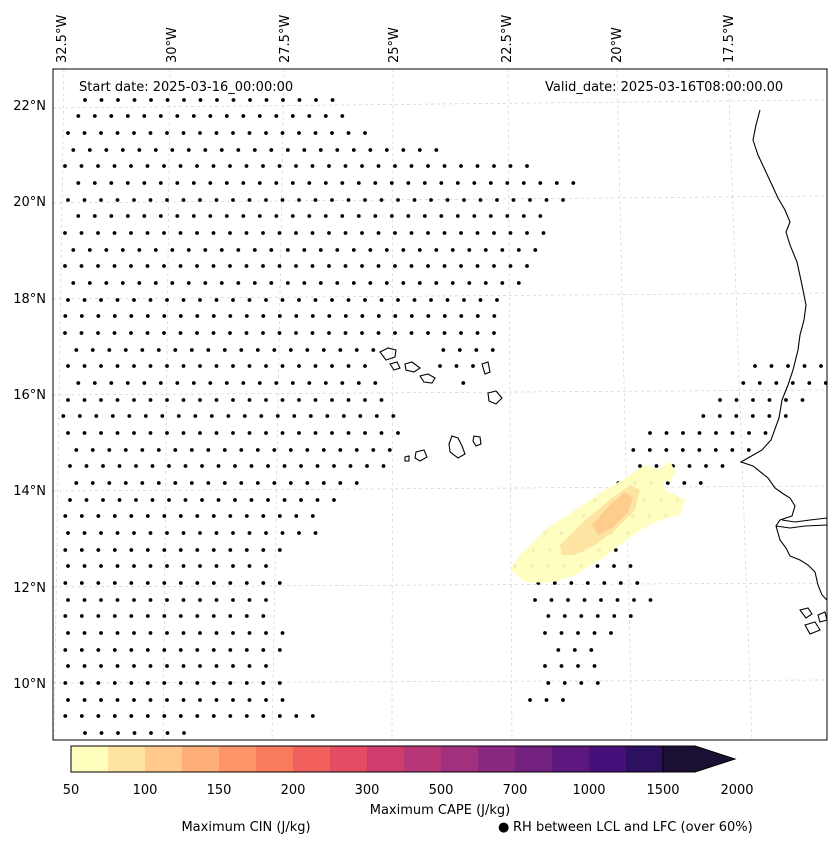 This screenshot has width=837, height=845. I want to click on lat-label-22n: 22°N, so click(29, 106).